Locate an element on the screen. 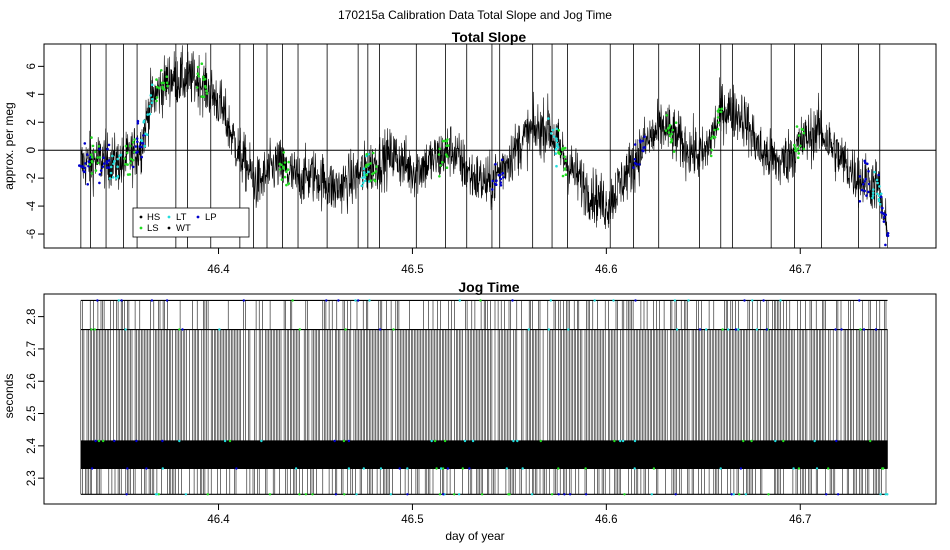 This screenshot has width=950, height=550. jog-time-ytick-label: 2.7 is located at coordinates (32, 349).